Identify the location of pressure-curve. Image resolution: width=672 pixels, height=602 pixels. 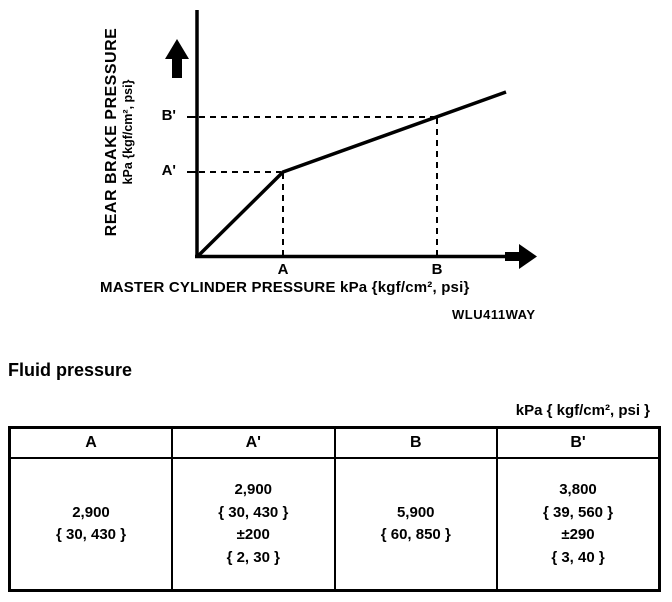
(351, 174).